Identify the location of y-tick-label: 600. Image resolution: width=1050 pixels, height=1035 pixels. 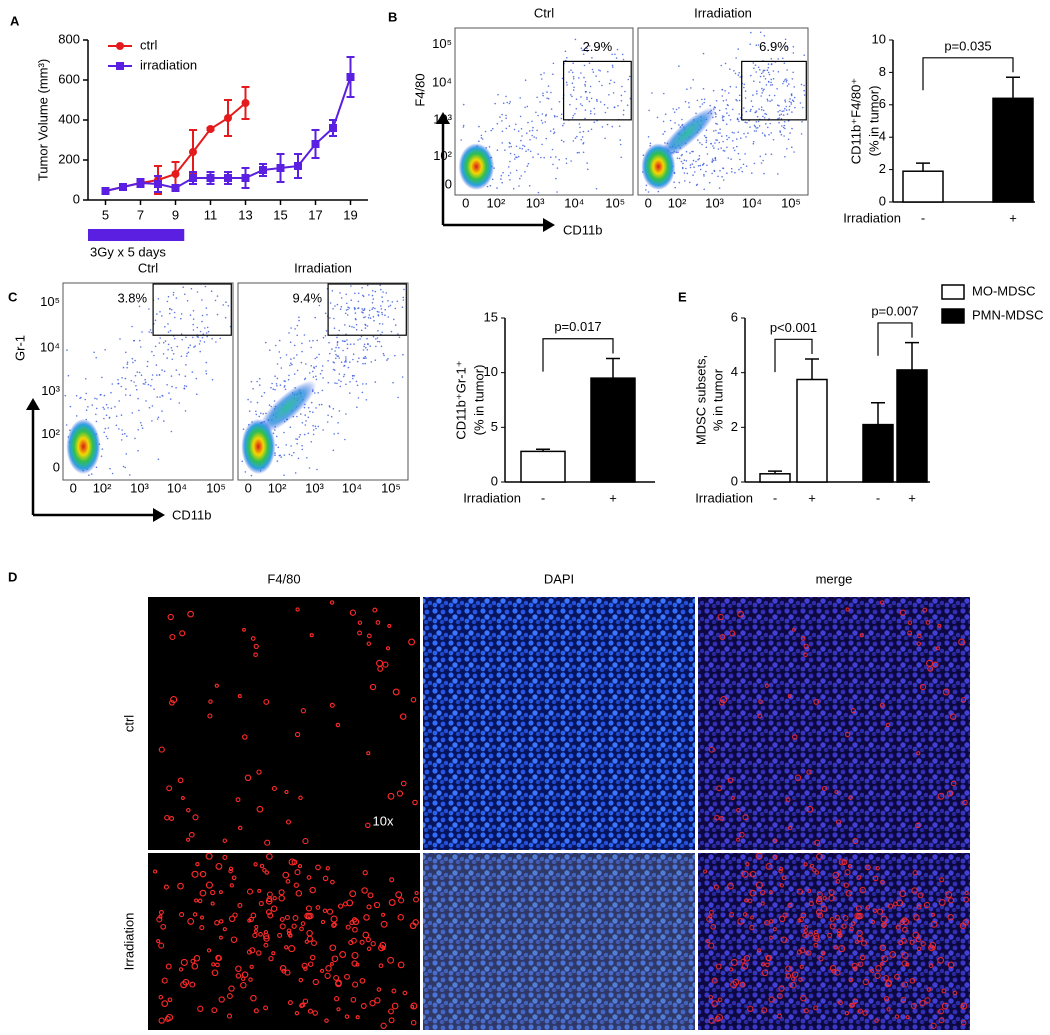
(69, 78).